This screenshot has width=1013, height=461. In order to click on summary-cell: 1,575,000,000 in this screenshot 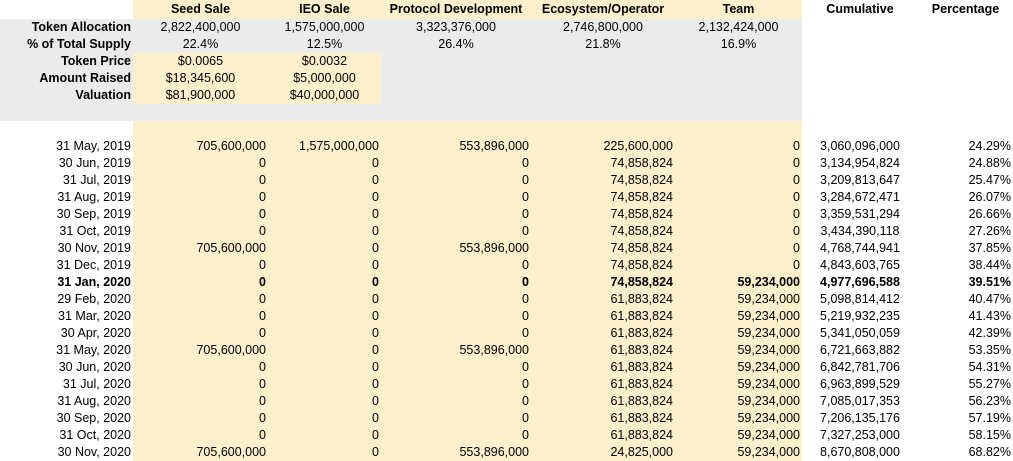, I will do `click(324, 27)`.